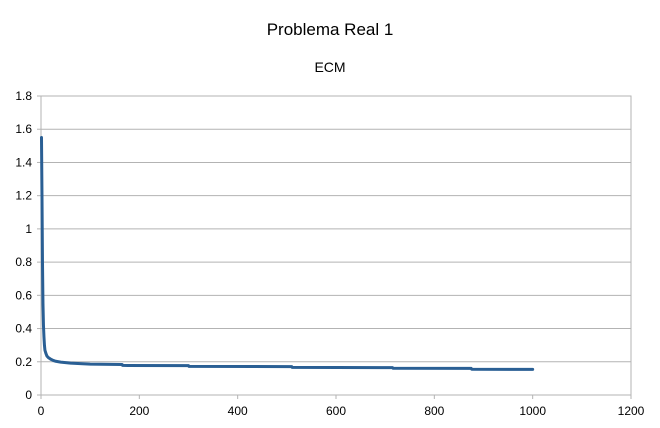 This screenshot has width=660, height=428. Describe the element at coordinates (434, 411) in the screenshot. I see `x-tick-label: 800` at that location.